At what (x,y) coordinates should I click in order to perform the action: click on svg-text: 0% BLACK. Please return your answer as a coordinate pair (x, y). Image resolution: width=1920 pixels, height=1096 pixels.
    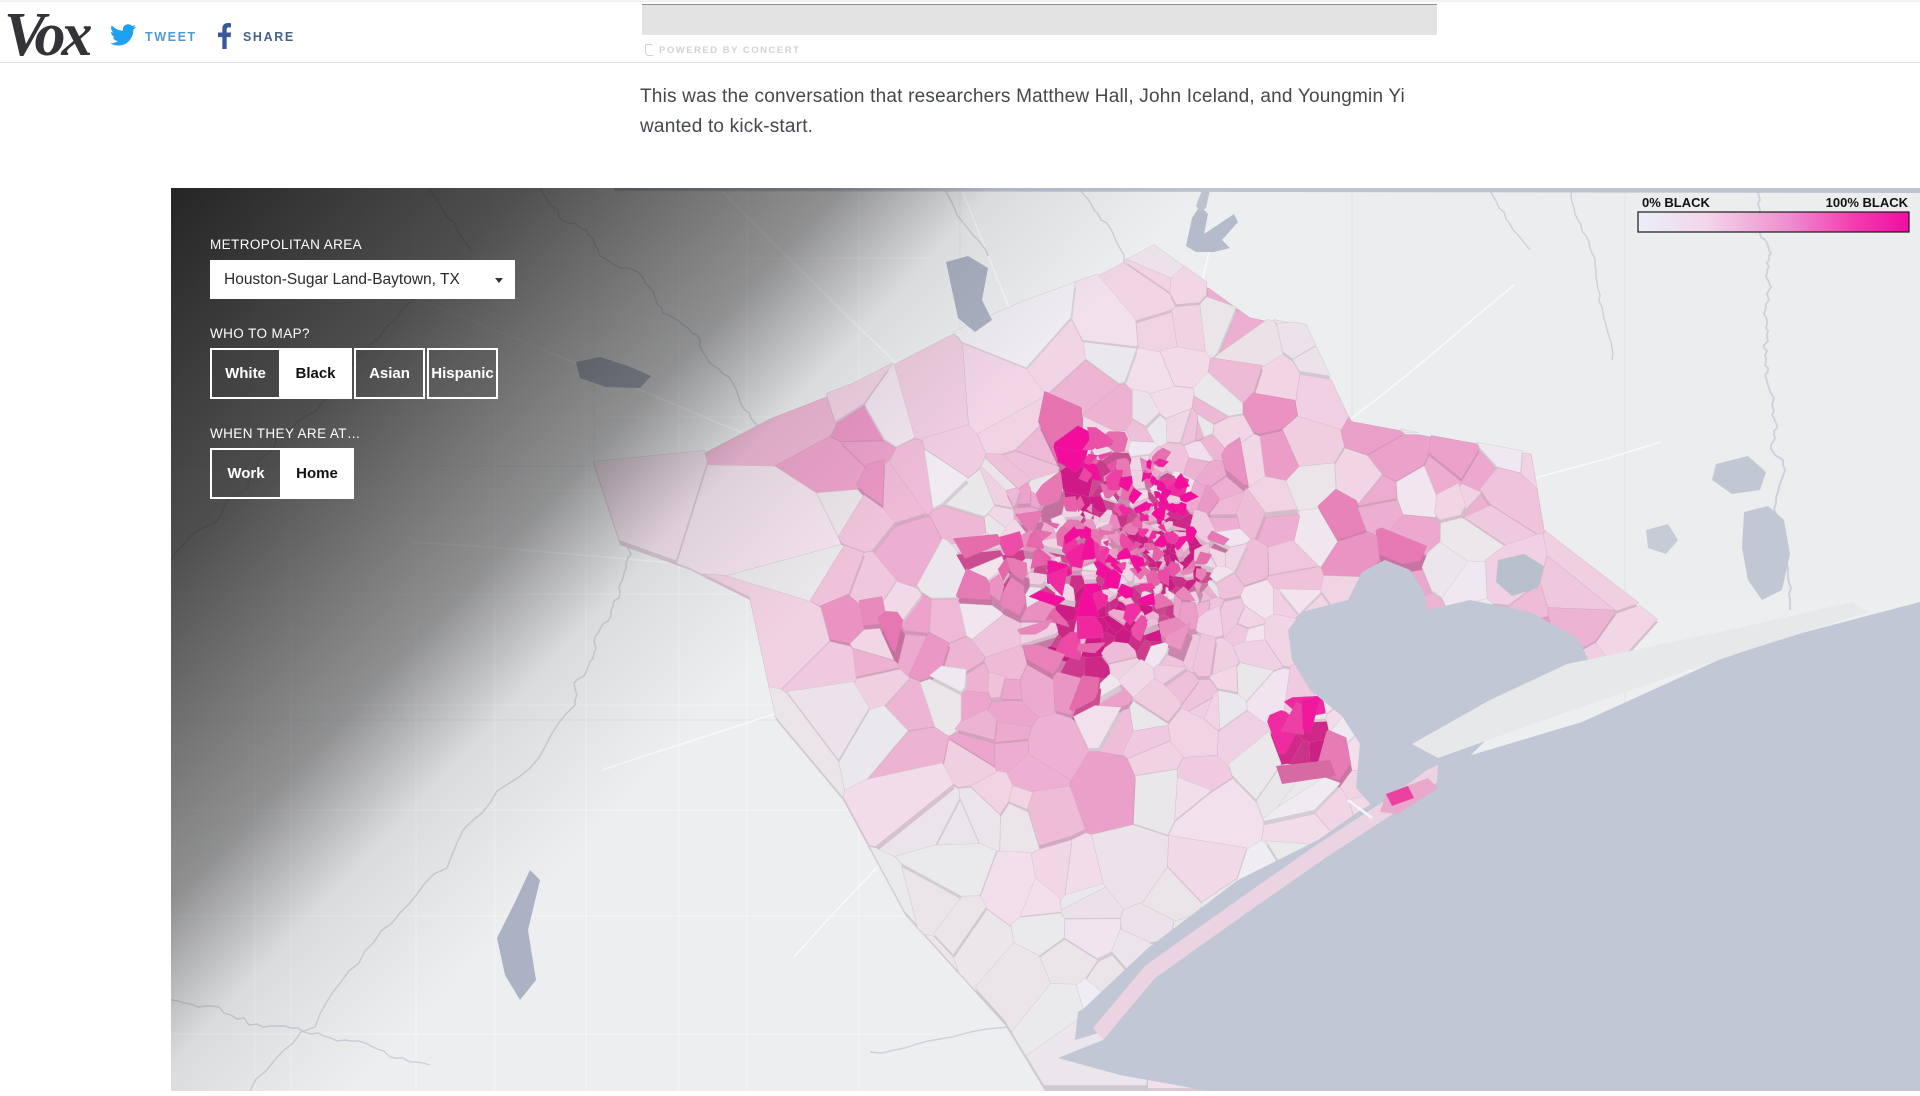
    Looking at the image, I should click on (1676, 202).